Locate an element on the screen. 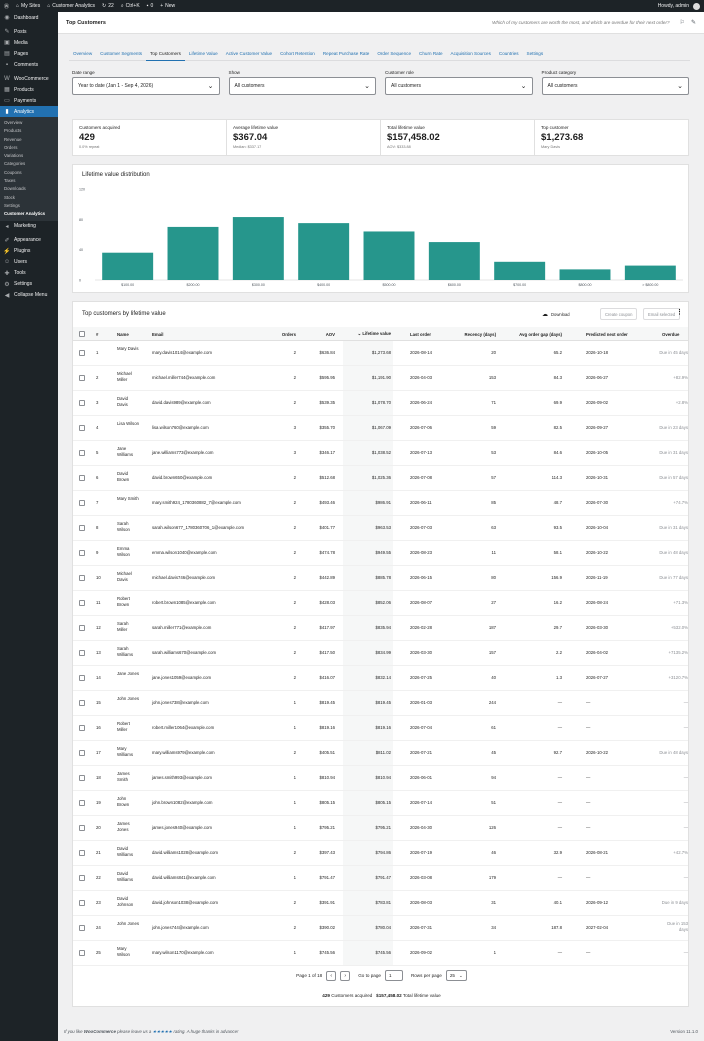  new-content-link: + New is located at coordinates (168, 6).